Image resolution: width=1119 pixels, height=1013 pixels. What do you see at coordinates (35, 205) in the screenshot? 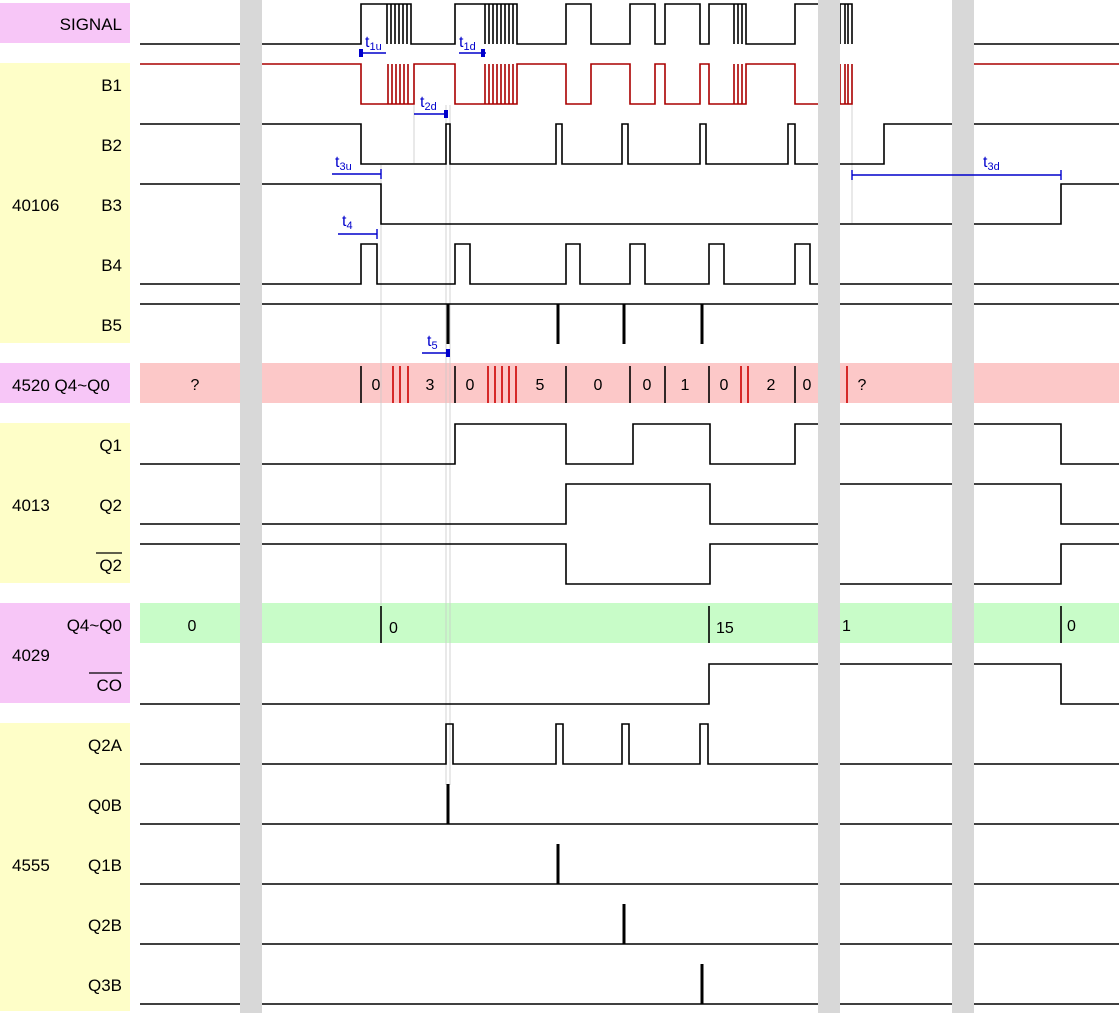
I see `group-label-40106: 40106` at bounding box center [35, 205].